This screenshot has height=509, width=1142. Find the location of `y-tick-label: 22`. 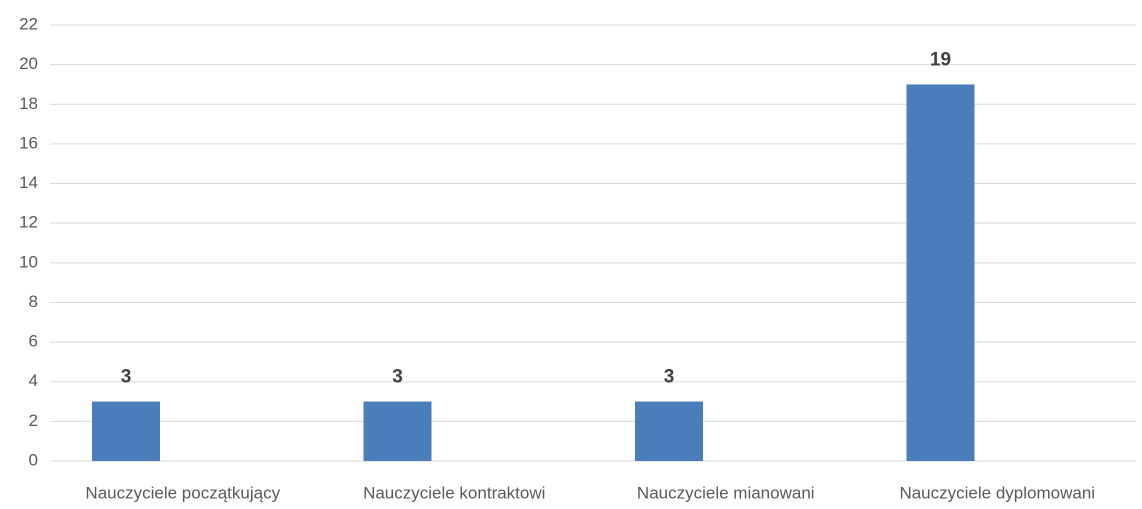

y-tick-label: 22 is located at coordinates (28, 23).